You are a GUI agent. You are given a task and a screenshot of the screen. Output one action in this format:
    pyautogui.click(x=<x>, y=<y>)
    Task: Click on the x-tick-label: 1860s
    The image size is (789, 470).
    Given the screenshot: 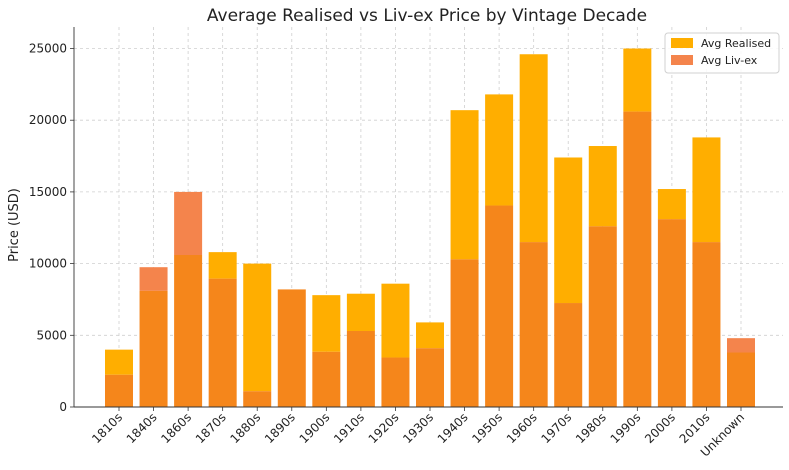 What is the action you would take?
    pyautogui.click(x=176, y=428)
    